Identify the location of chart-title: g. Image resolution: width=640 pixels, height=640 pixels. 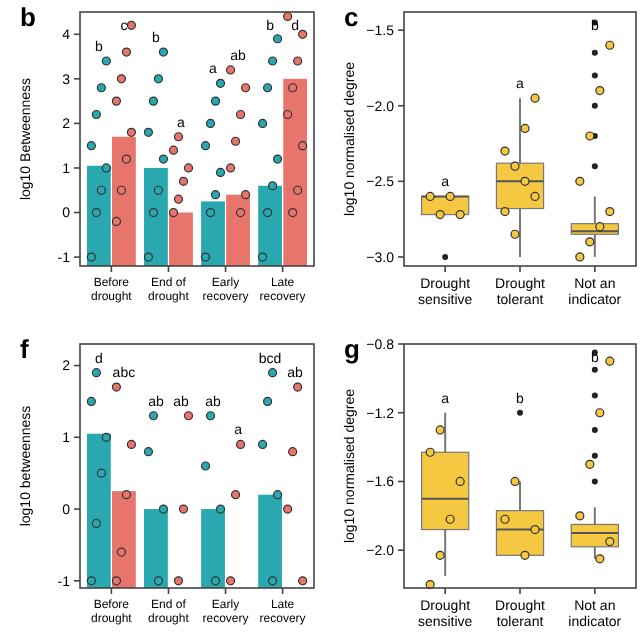
(352, 349).